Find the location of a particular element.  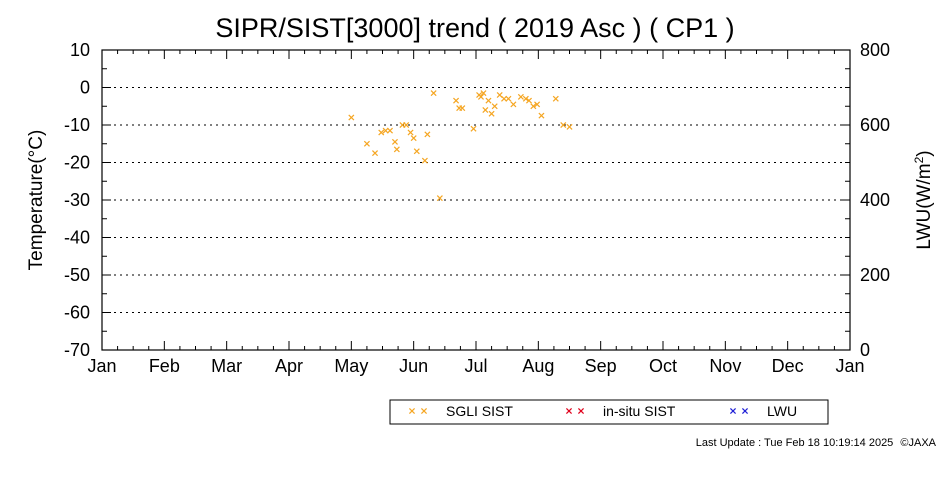

x-tick-label: Apr is located at coordinates (289, 366).